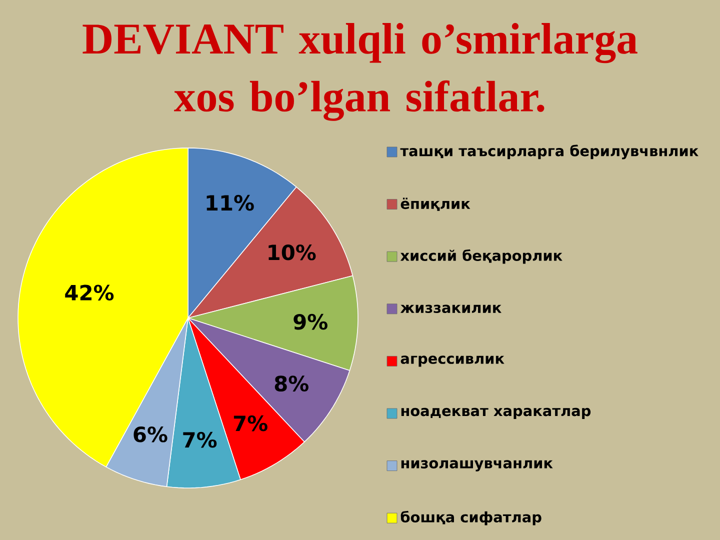  Describe the element at coordinates (291, 384) in the screenshot. I see `data-label: 8%` at that location.